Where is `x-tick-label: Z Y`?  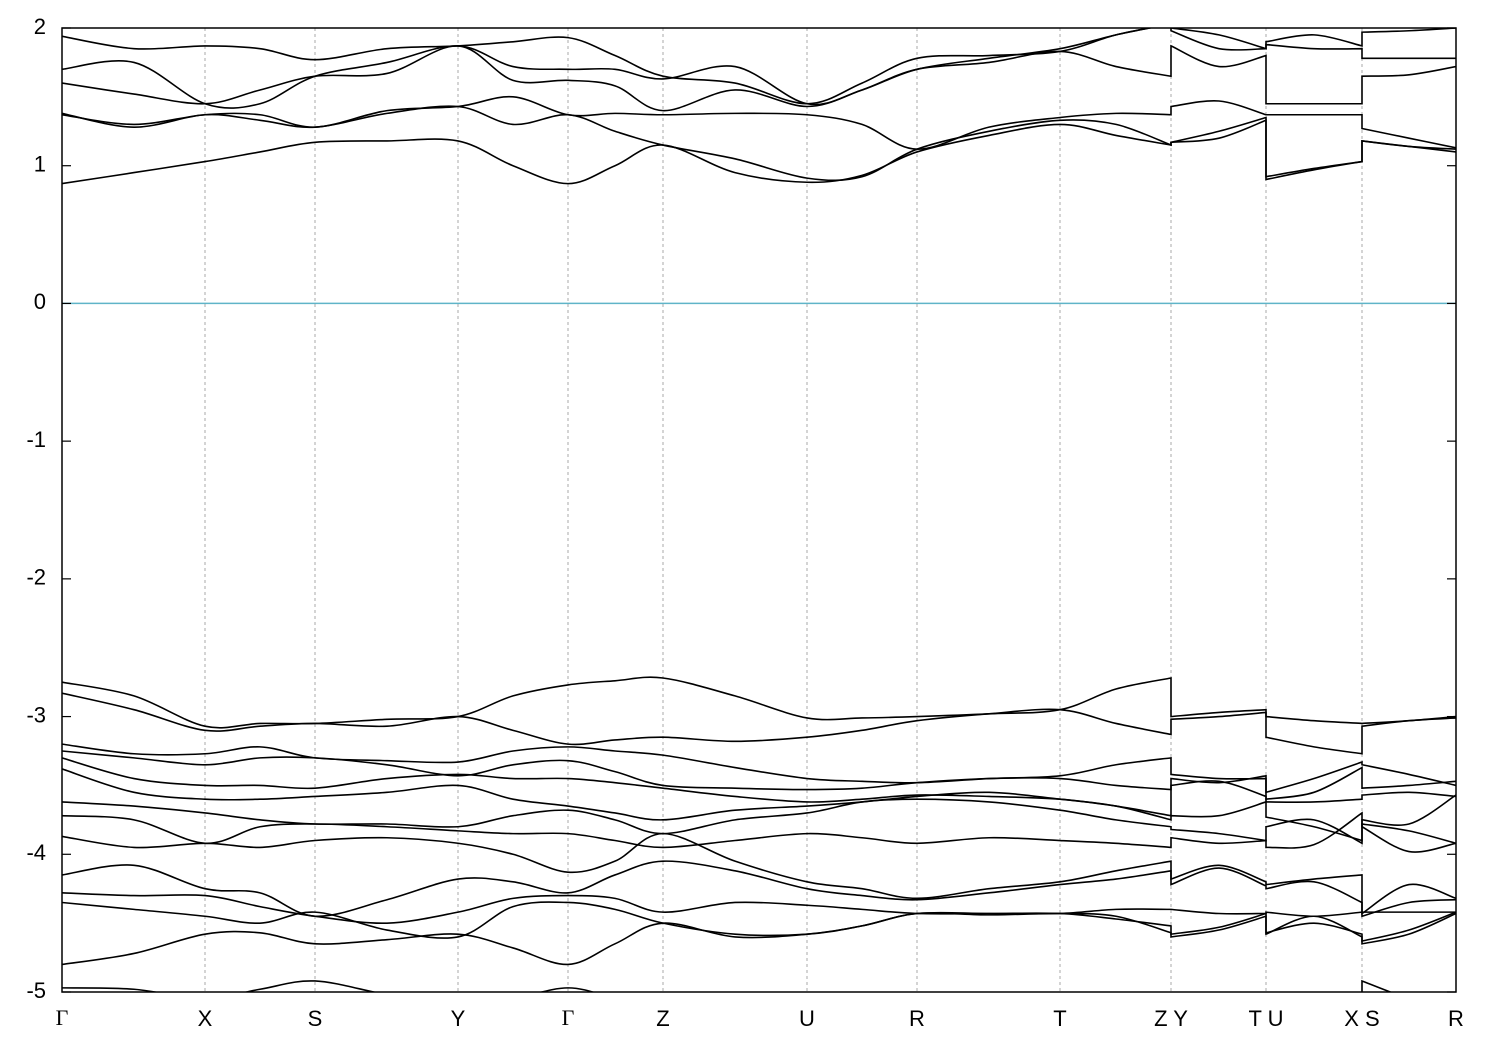 x-tick-label: Z Y is located at coordinates (1171, 1018).